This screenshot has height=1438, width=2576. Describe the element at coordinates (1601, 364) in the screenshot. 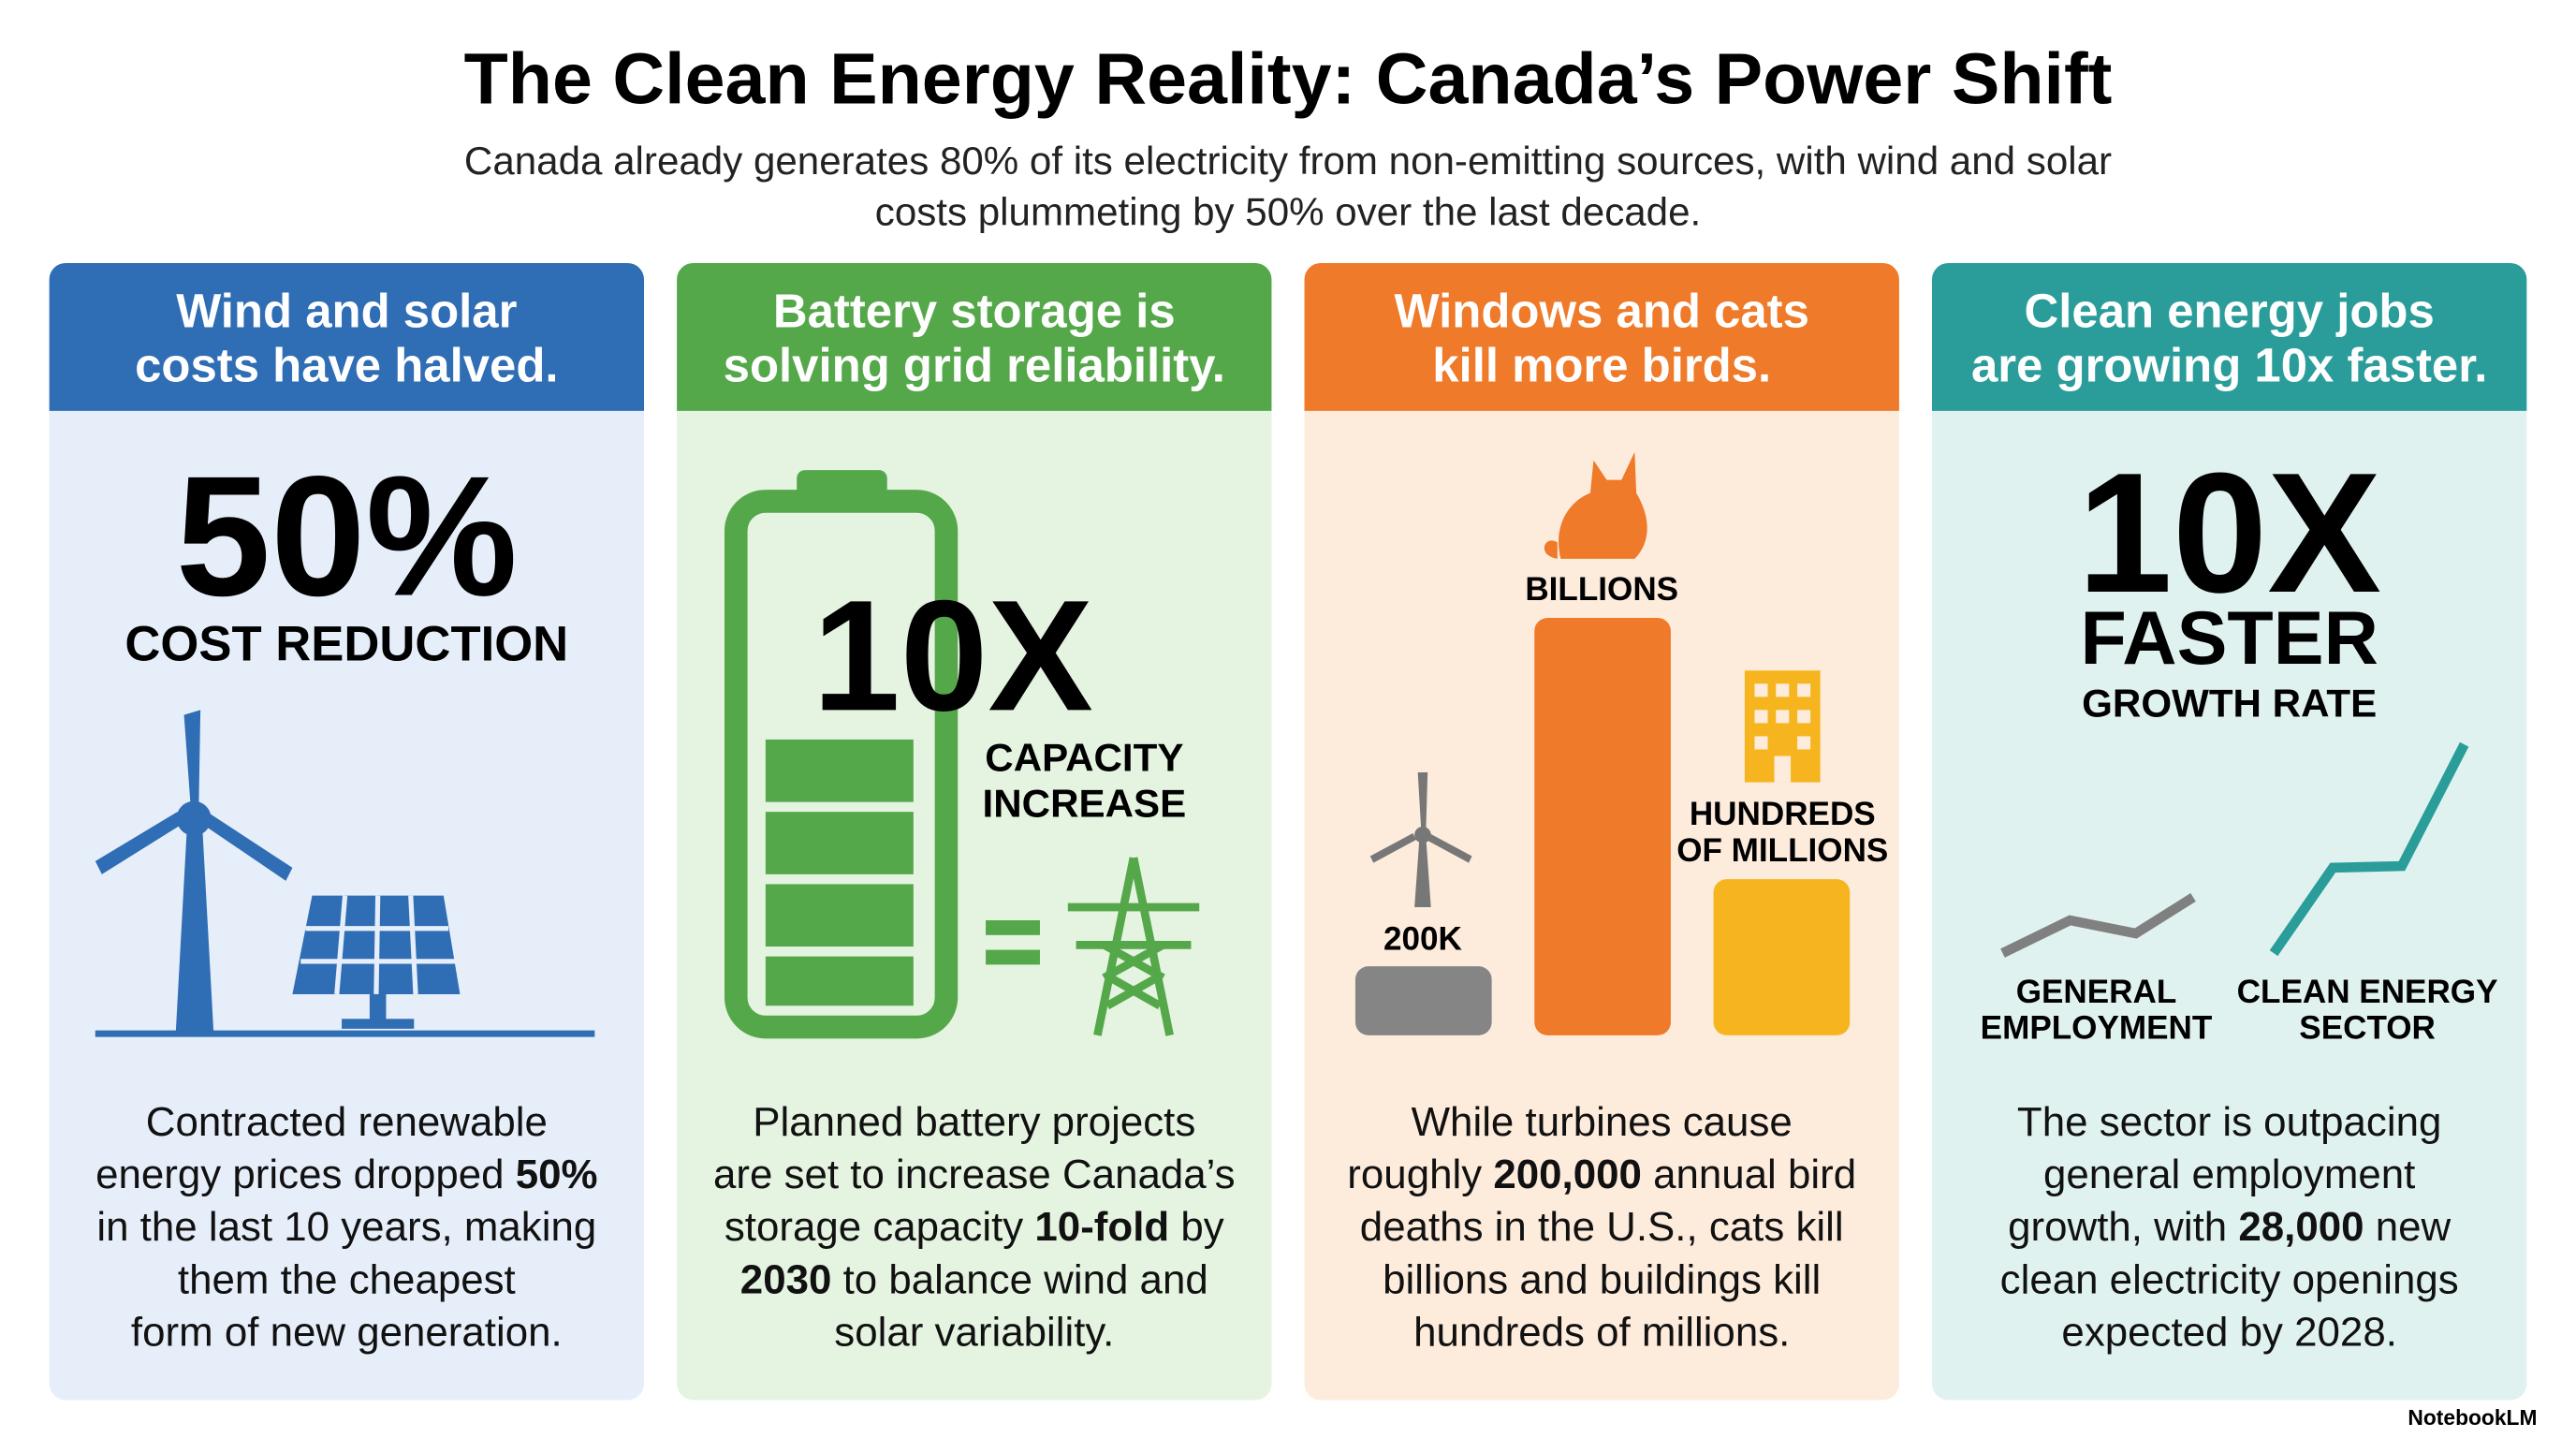

I see `panel-heading: kill more birds.` at that location.